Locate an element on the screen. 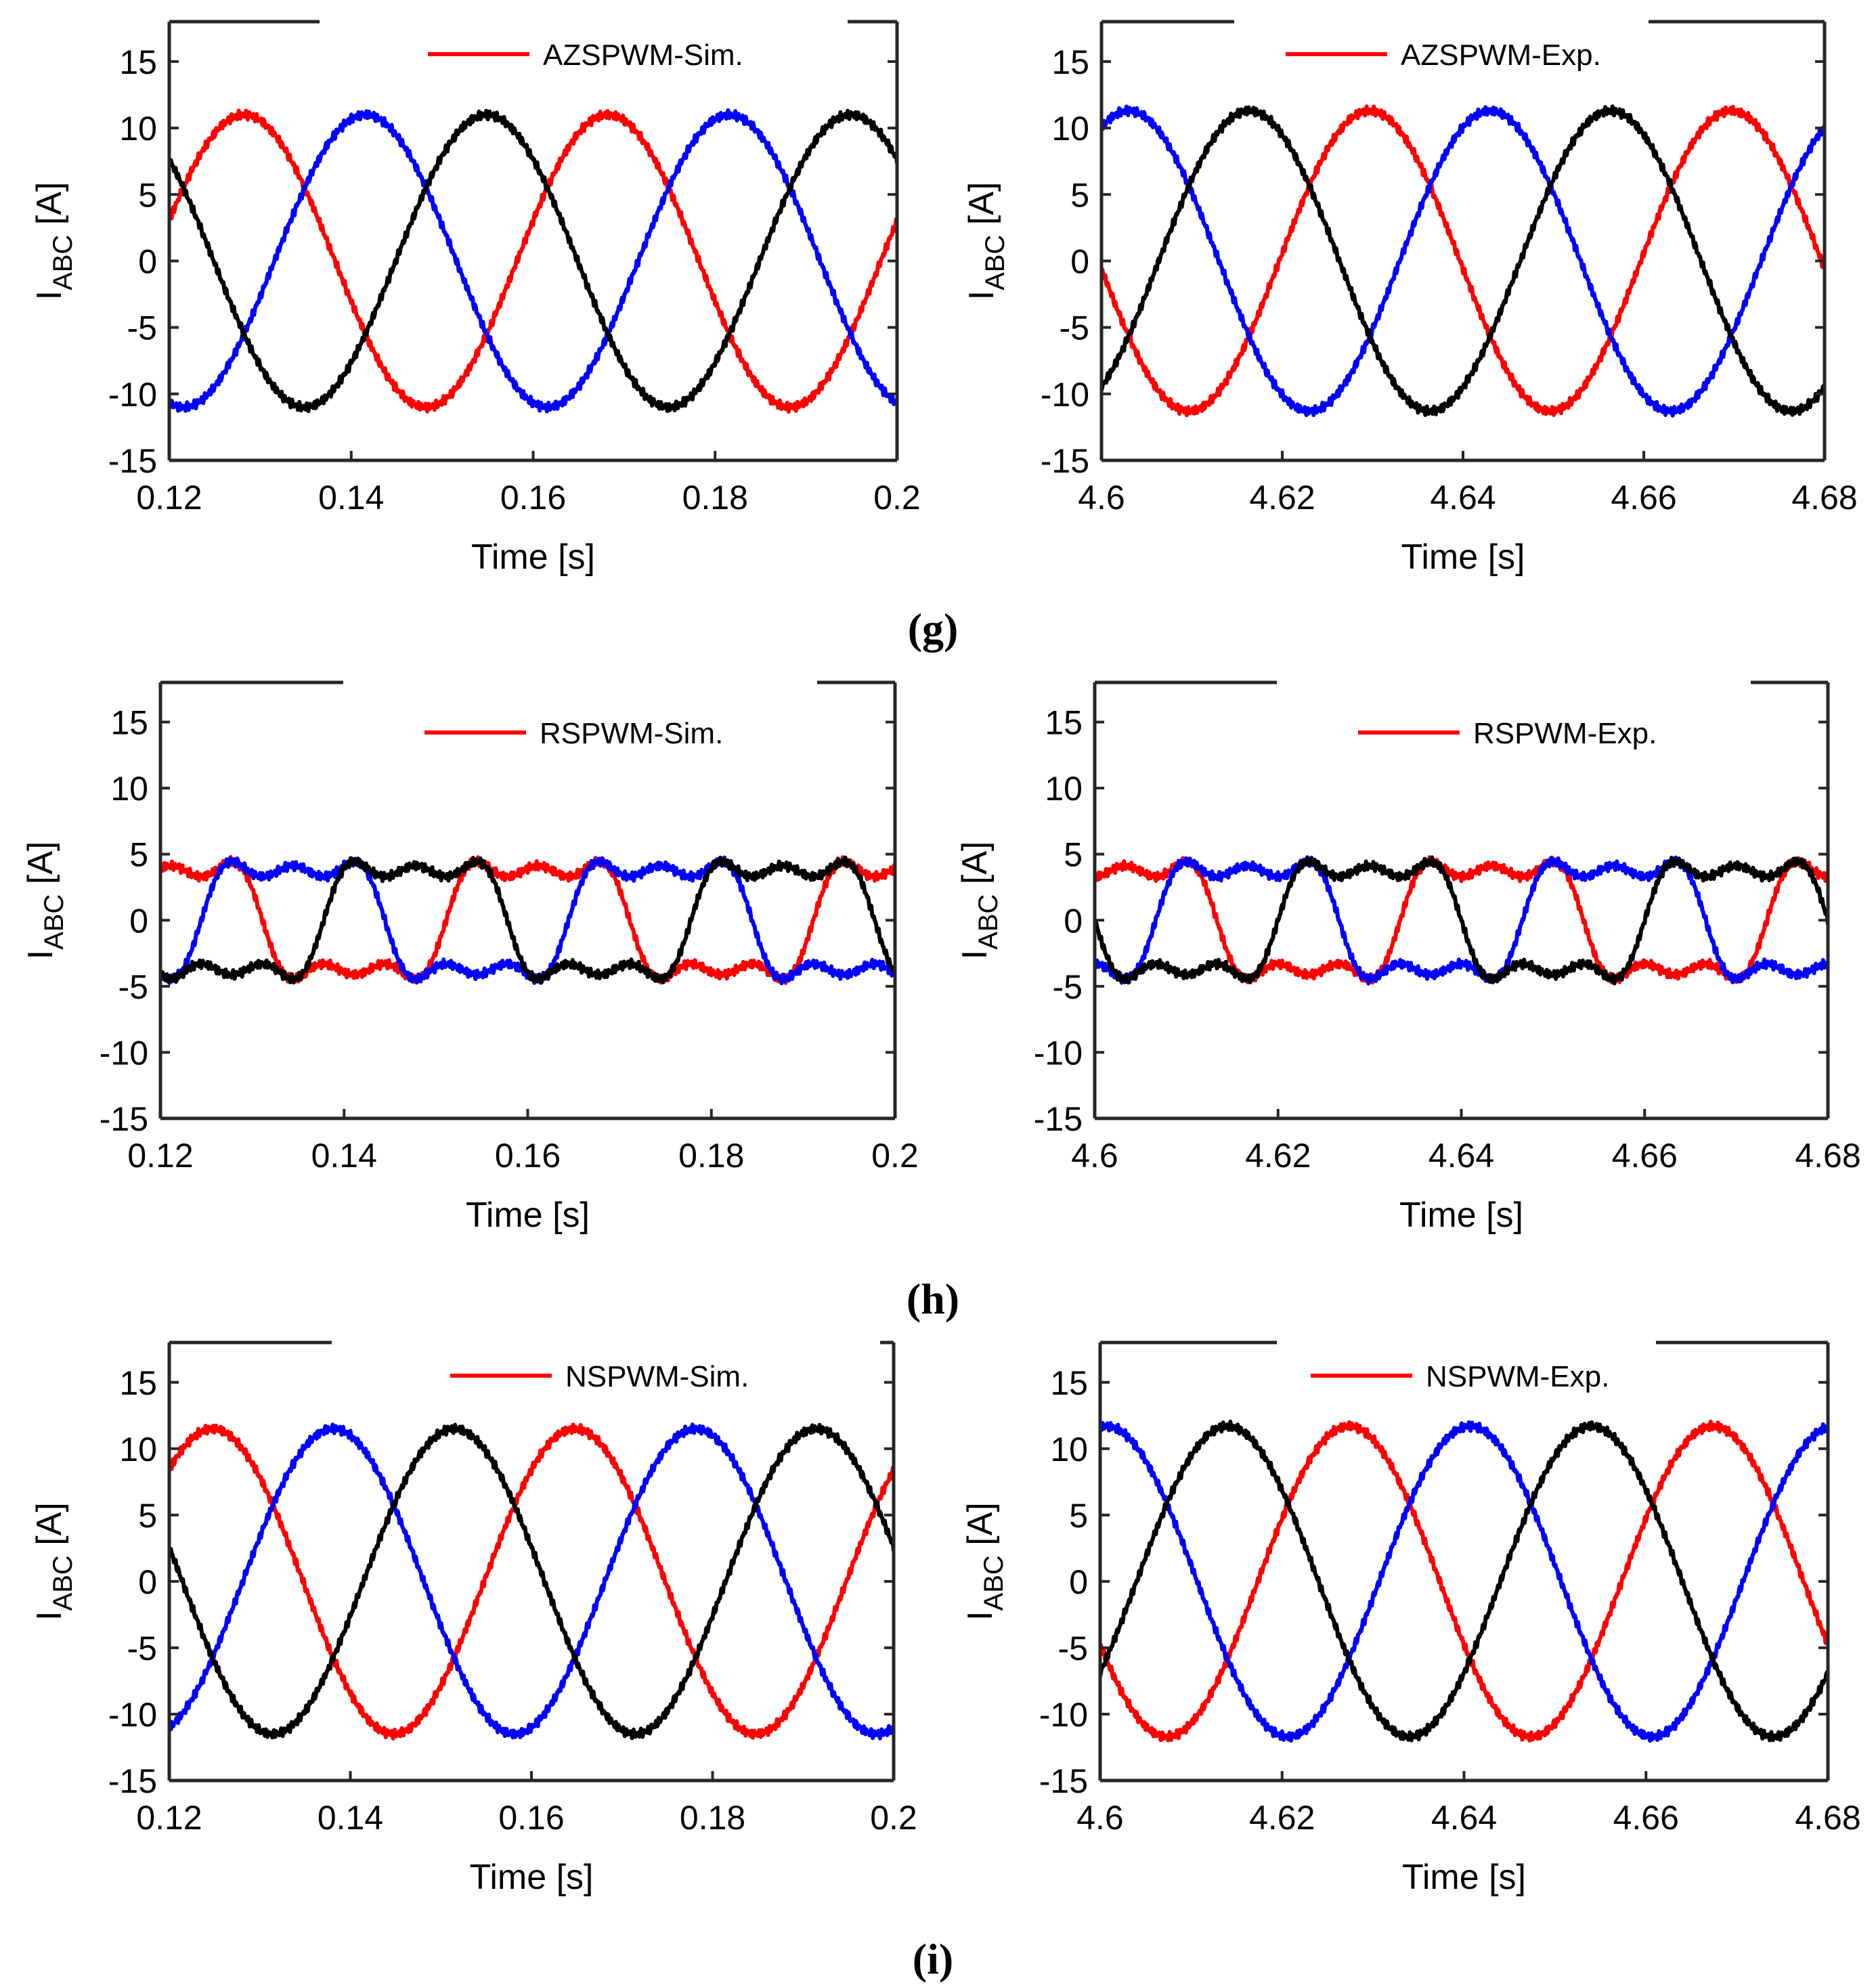  x-tick-label-3-4: 4.68 is located at coordinates (1827, 1156).